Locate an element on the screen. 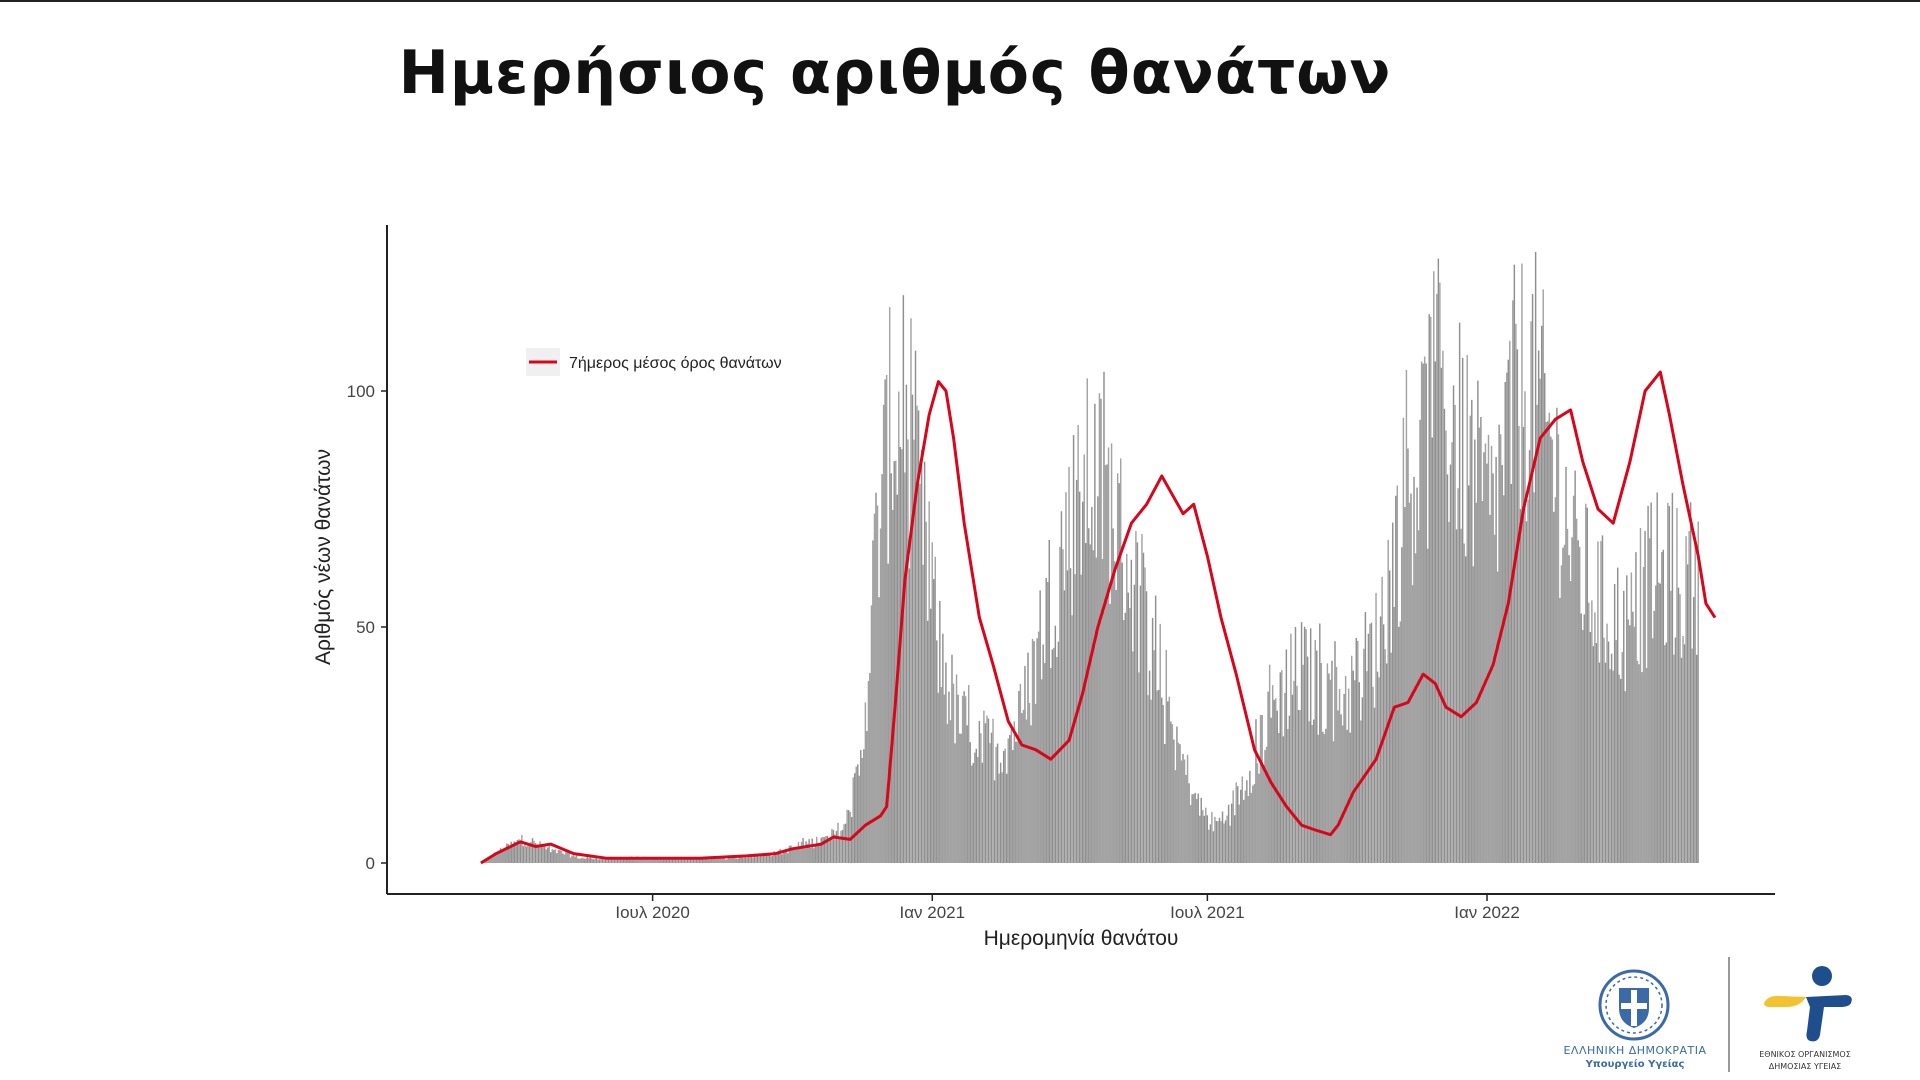 The width and height of the screenshot is (1920, 1080). eody-caption-line1: ΕΘΝΙΚΟΣ ΟΡΓΑΝΙΣΜΟΣ is located at coordinates (1805, 1054).